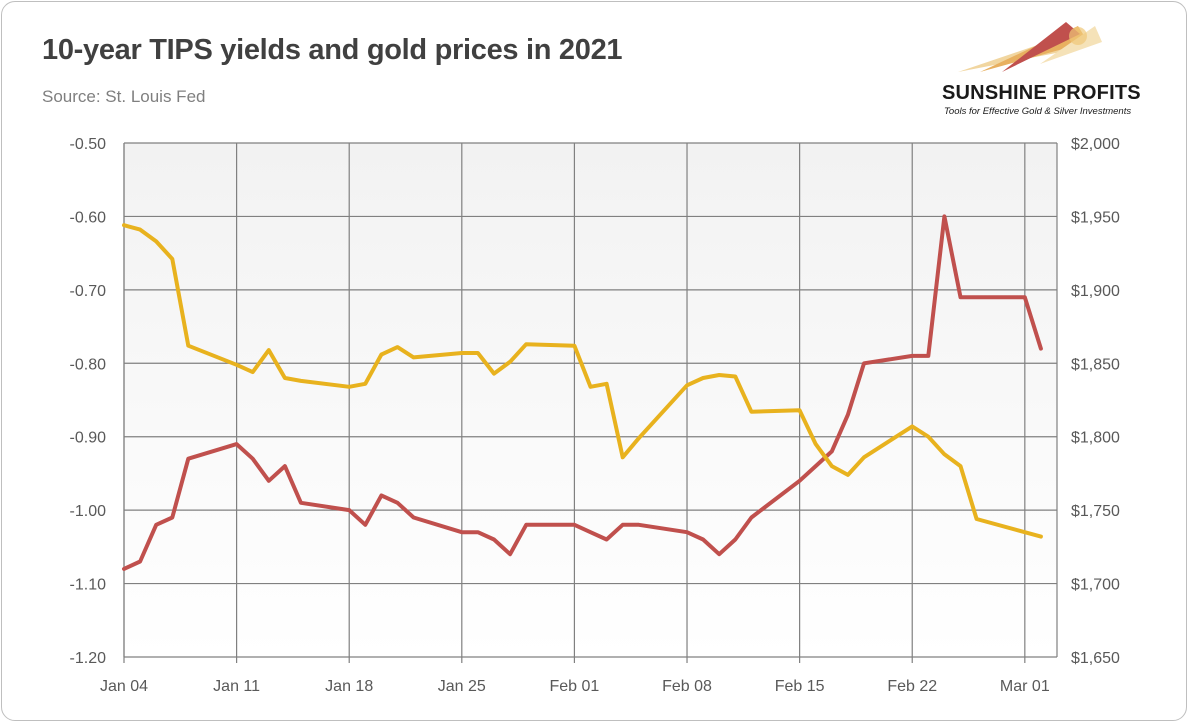 Image resolution: width=1190 pixels, height=724 pixels. Describe the element at coordinates (1025, 686) in the screenshot. I see `x-tick-label: Mar 01` at that location.